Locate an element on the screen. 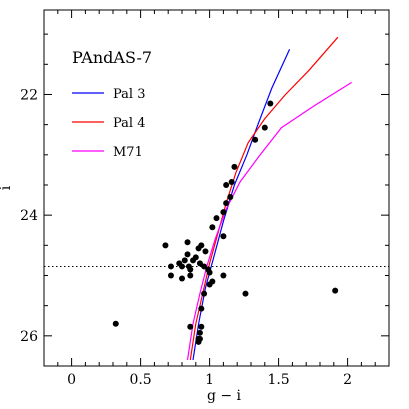 Image resolution: width=409 pixels, height=409 pixels. y-axis-label: i is located at coordinates (7, 187).